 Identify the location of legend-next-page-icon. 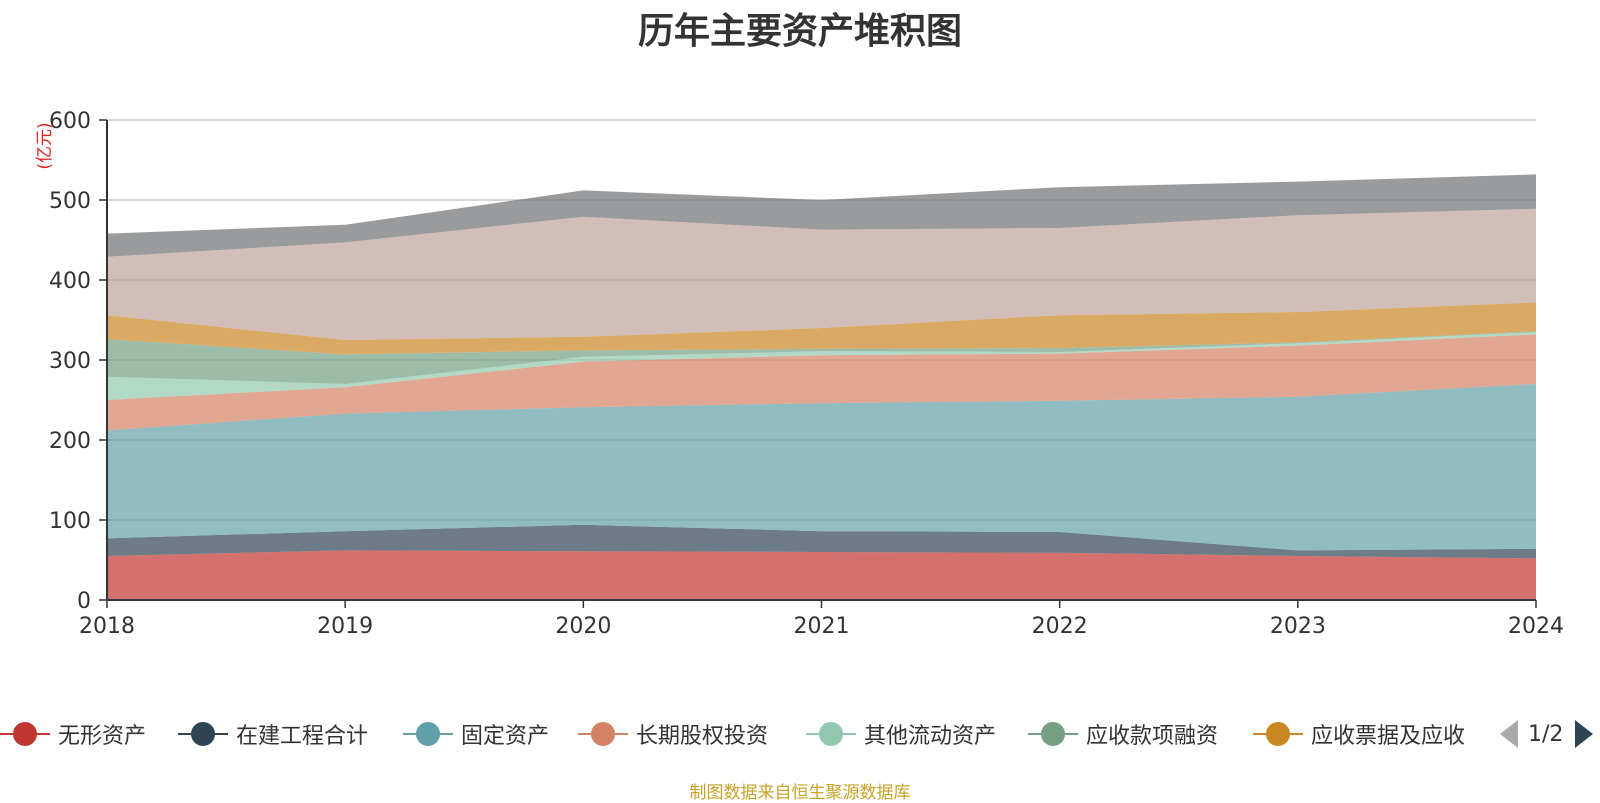
(1584, 734).